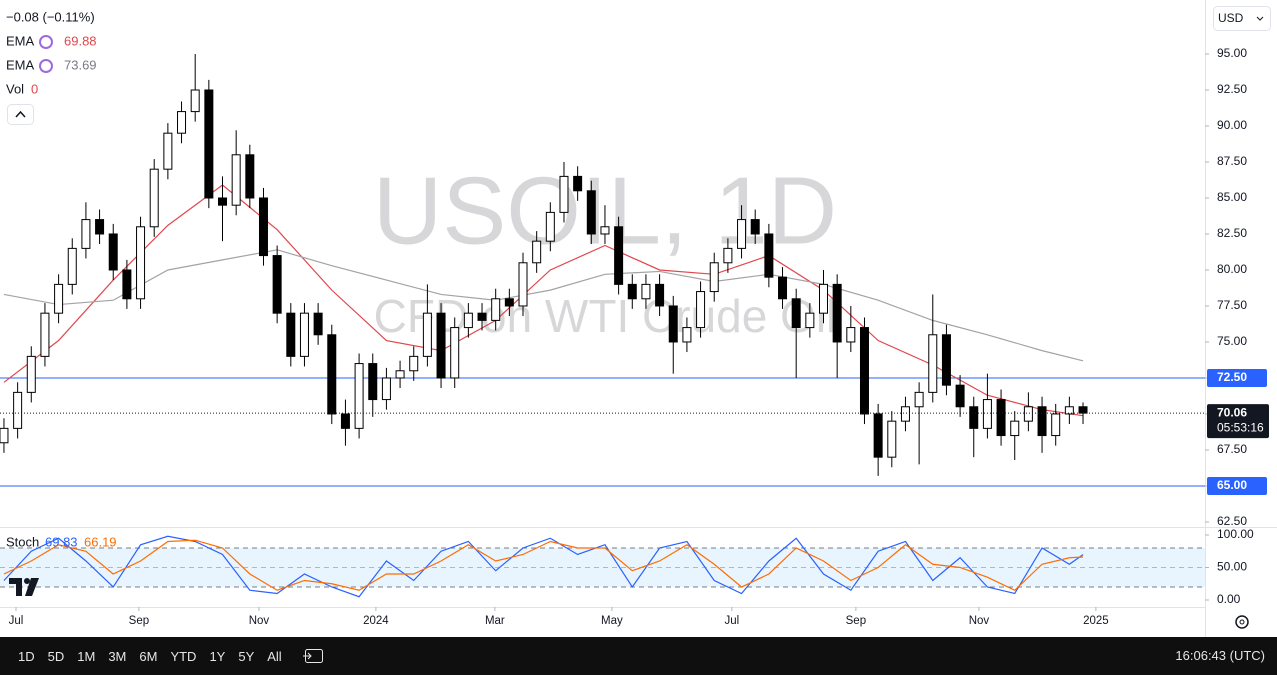  I want to click on gear-icon, so click(1242, 622).